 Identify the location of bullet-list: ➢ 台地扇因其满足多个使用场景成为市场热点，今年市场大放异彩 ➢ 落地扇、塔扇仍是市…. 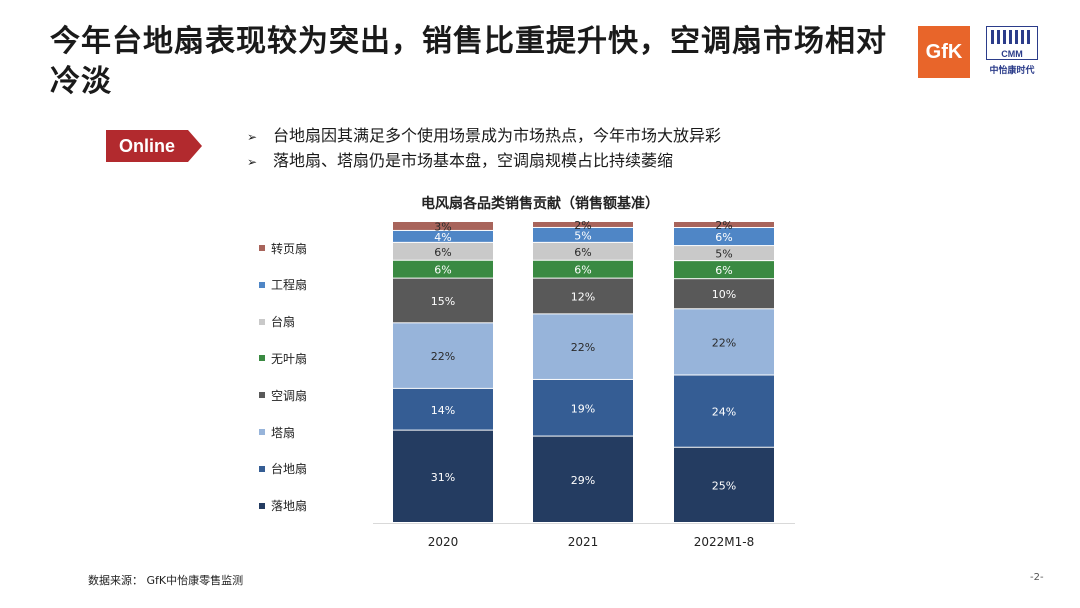
(484, 149).